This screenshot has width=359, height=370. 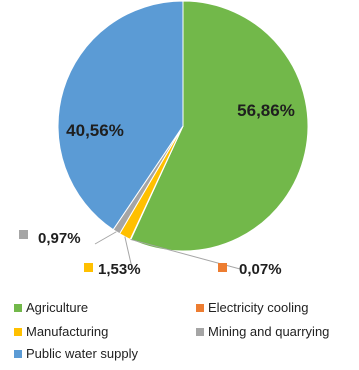 What do you see at coordinates (95, 130) in the screenshot?
I see `data-label-public-water-supply: 40,56%` at bounding box center [95, 130].